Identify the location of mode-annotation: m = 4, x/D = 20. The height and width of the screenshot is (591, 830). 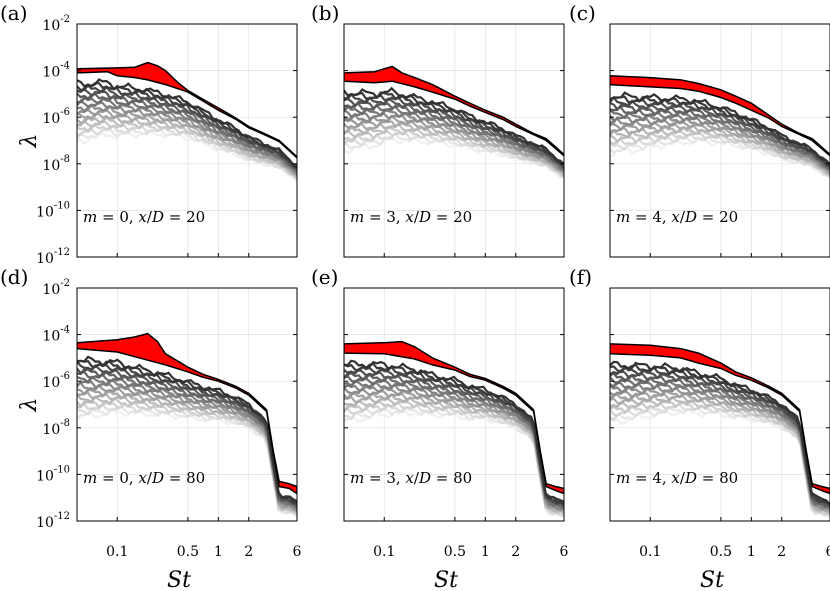
(677, 217).